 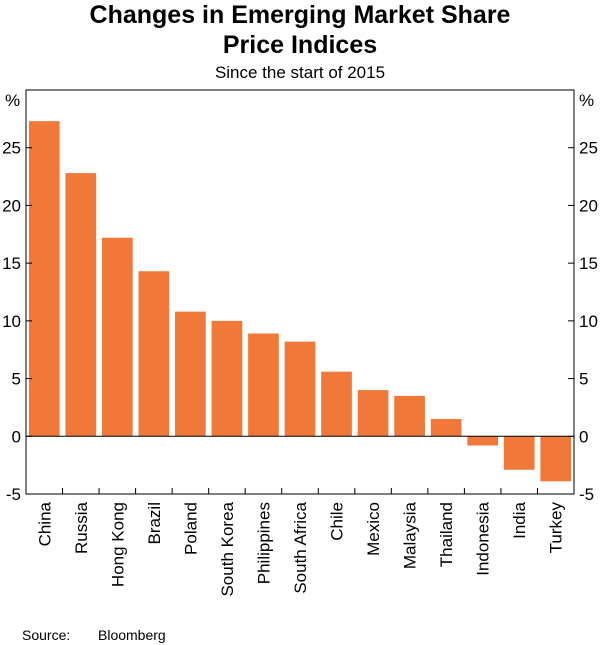 What do you see at coordinates (44, 279) in the screenshot?
I see `bar-china` at bounding box center [44, 279].